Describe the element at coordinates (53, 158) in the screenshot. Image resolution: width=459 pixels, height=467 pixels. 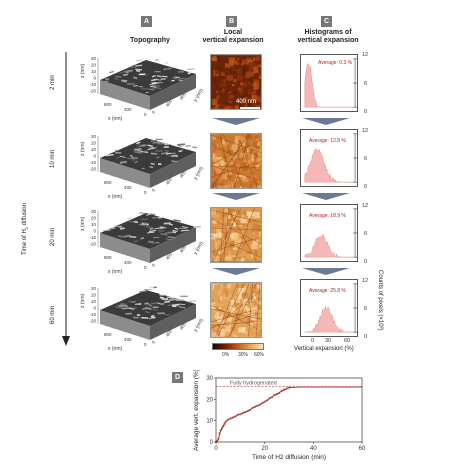
I see `row-2-time: 10 min` at that location.